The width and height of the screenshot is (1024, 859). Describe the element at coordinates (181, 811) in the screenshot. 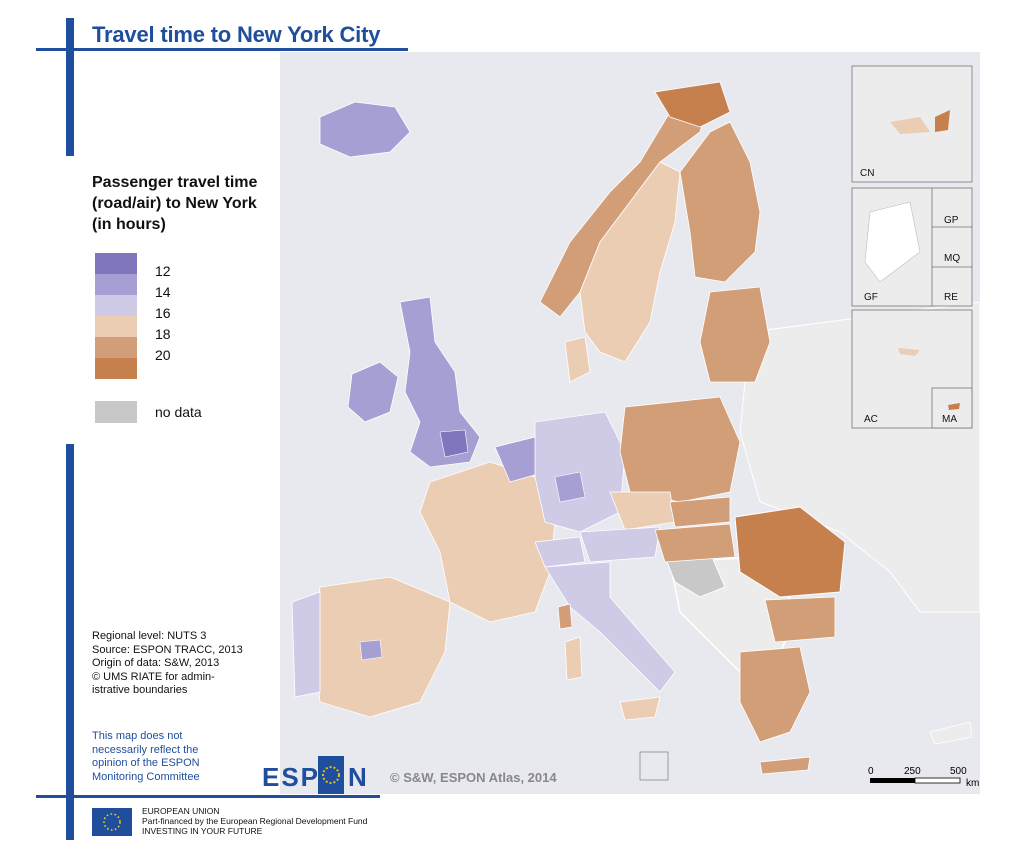

I see `eu-line: EUROPEAN UNION` at that location.